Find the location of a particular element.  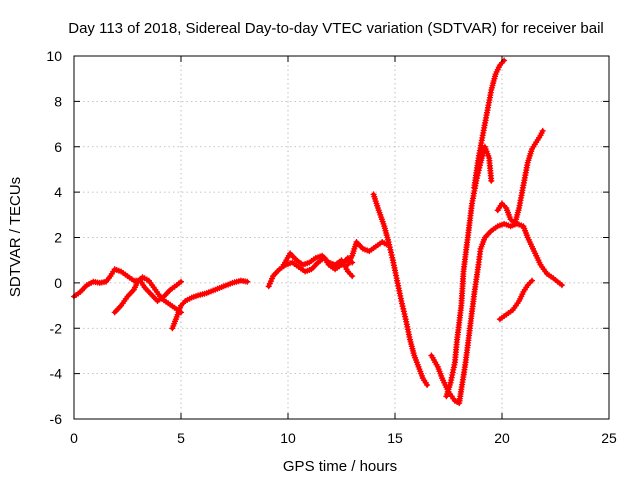

y-tick-label: -4 is located at coordinates (56, 374).